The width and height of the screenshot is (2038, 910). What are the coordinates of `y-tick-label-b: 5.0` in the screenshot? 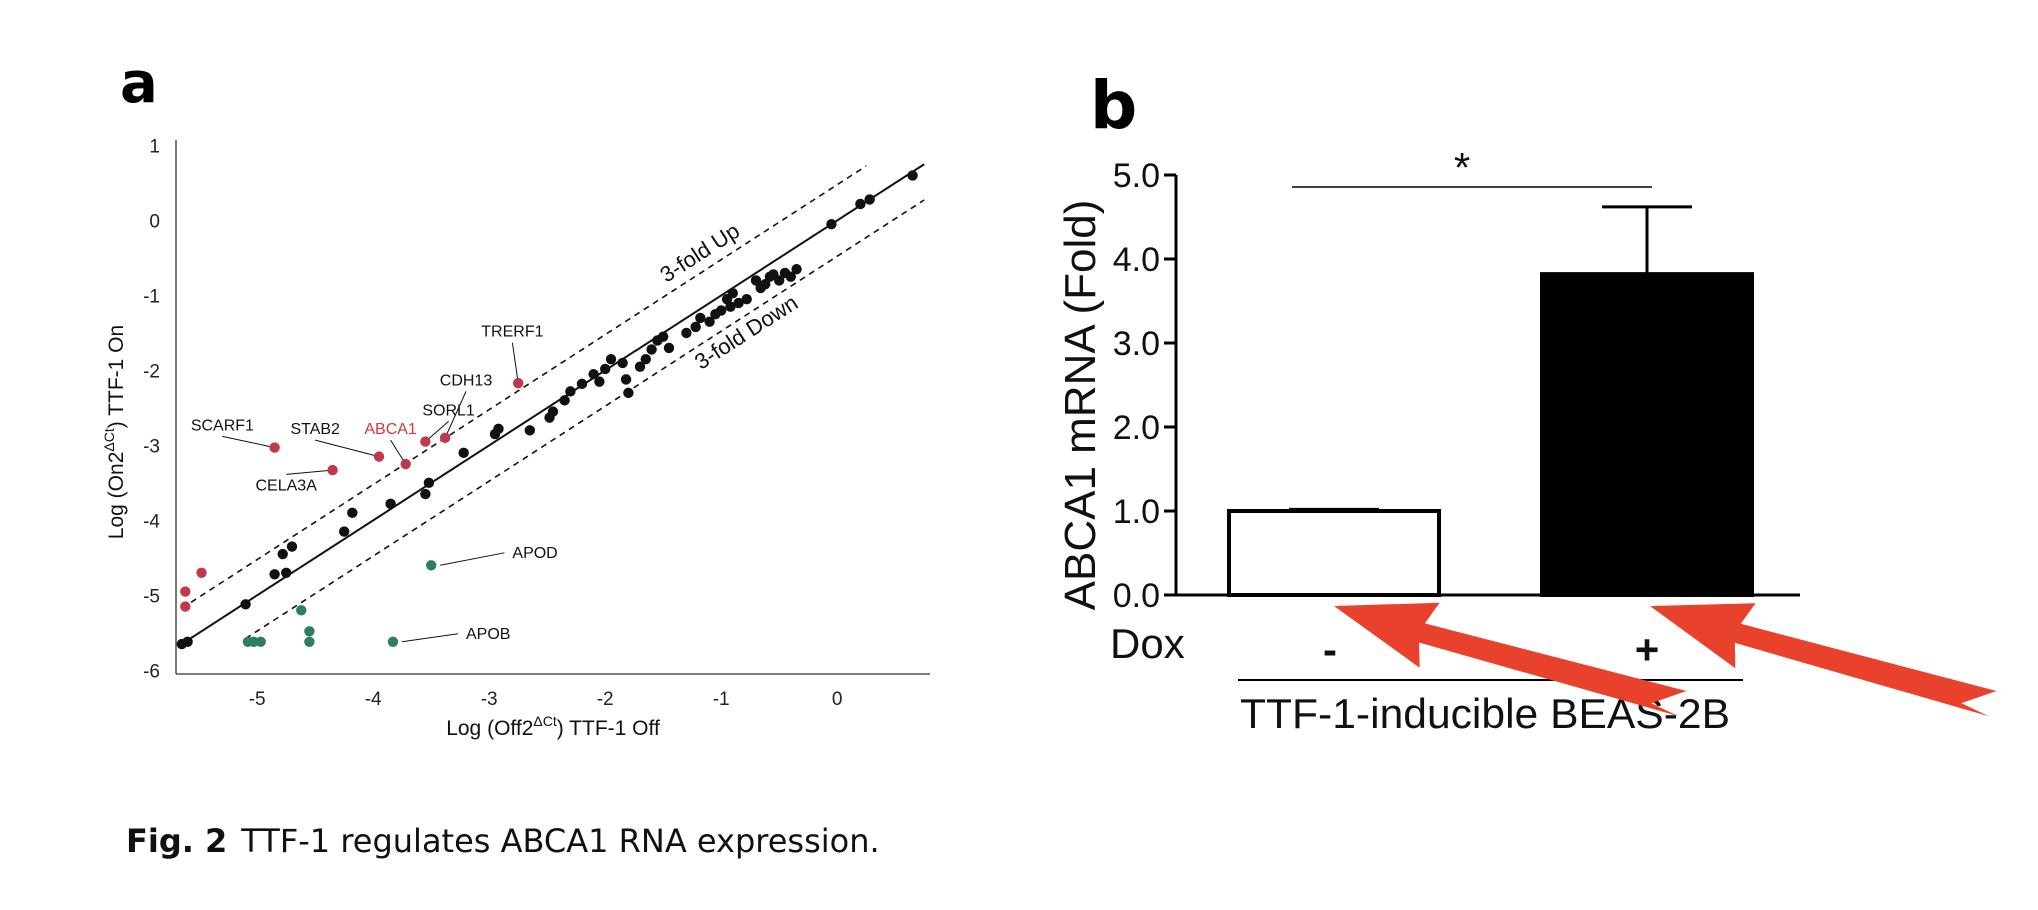 It's located at (1136, 176).